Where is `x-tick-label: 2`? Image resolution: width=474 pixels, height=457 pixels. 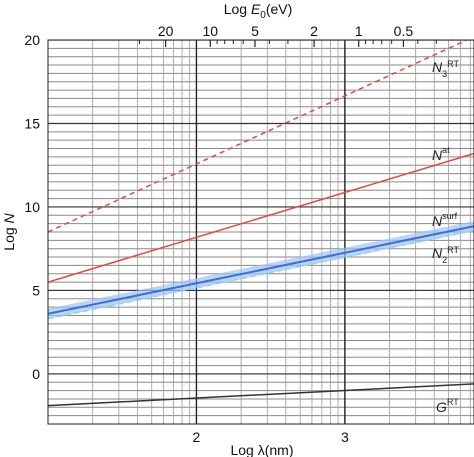 x-tick-label: 2 is located at coordinates (197, 437).